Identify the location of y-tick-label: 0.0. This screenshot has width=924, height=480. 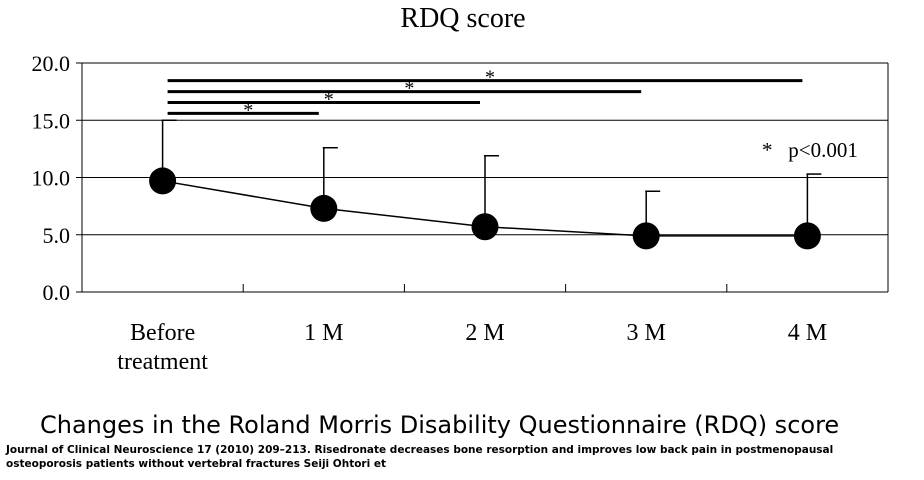
(57, 292).